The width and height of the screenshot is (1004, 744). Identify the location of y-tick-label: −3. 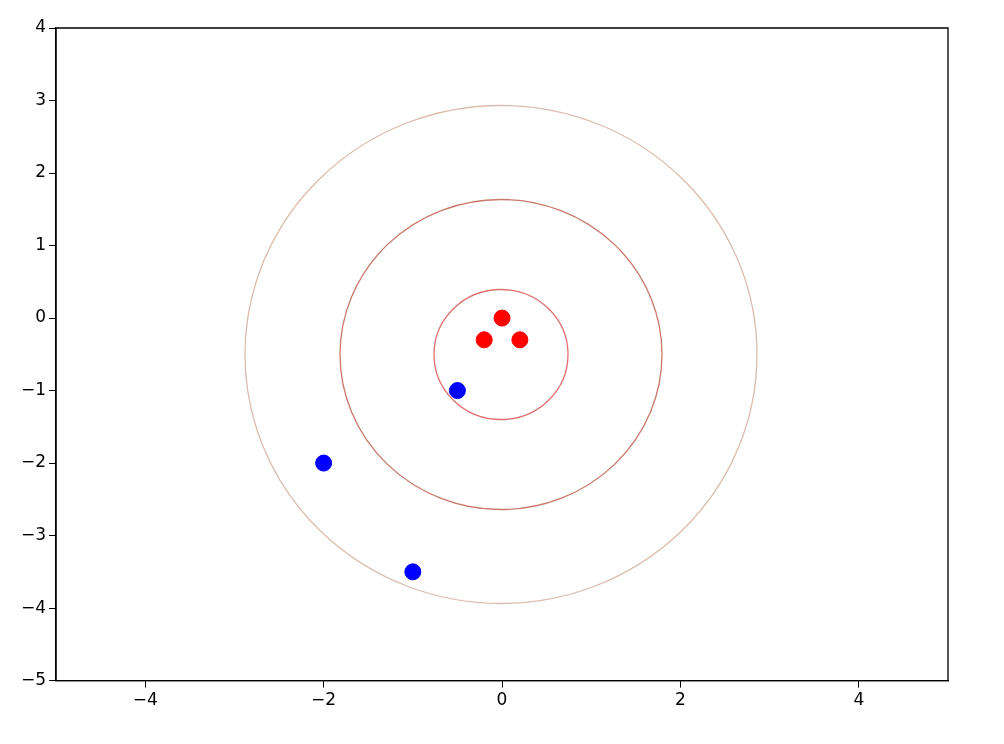
(34, 534).